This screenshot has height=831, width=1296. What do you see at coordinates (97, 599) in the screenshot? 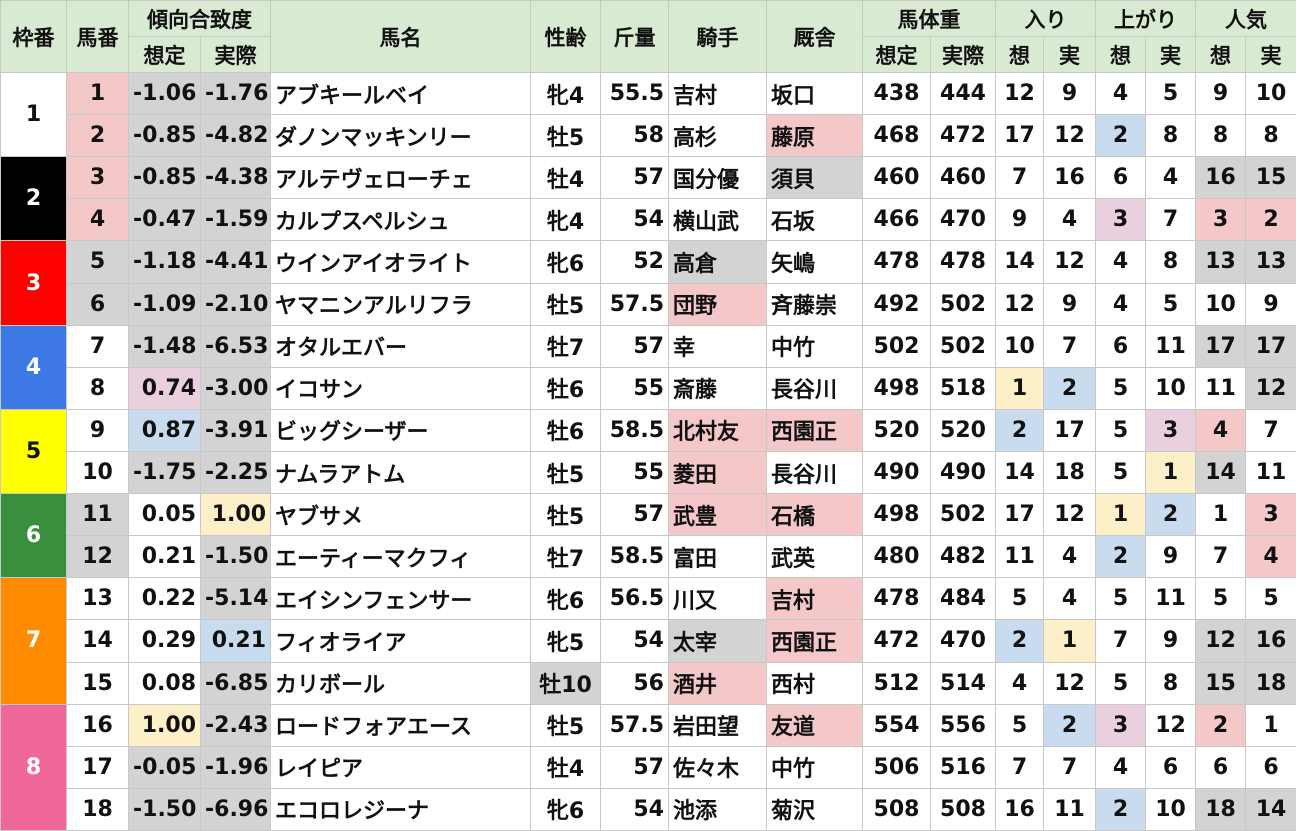
I see `horse-number: 13` at bounding box center [97, 599].